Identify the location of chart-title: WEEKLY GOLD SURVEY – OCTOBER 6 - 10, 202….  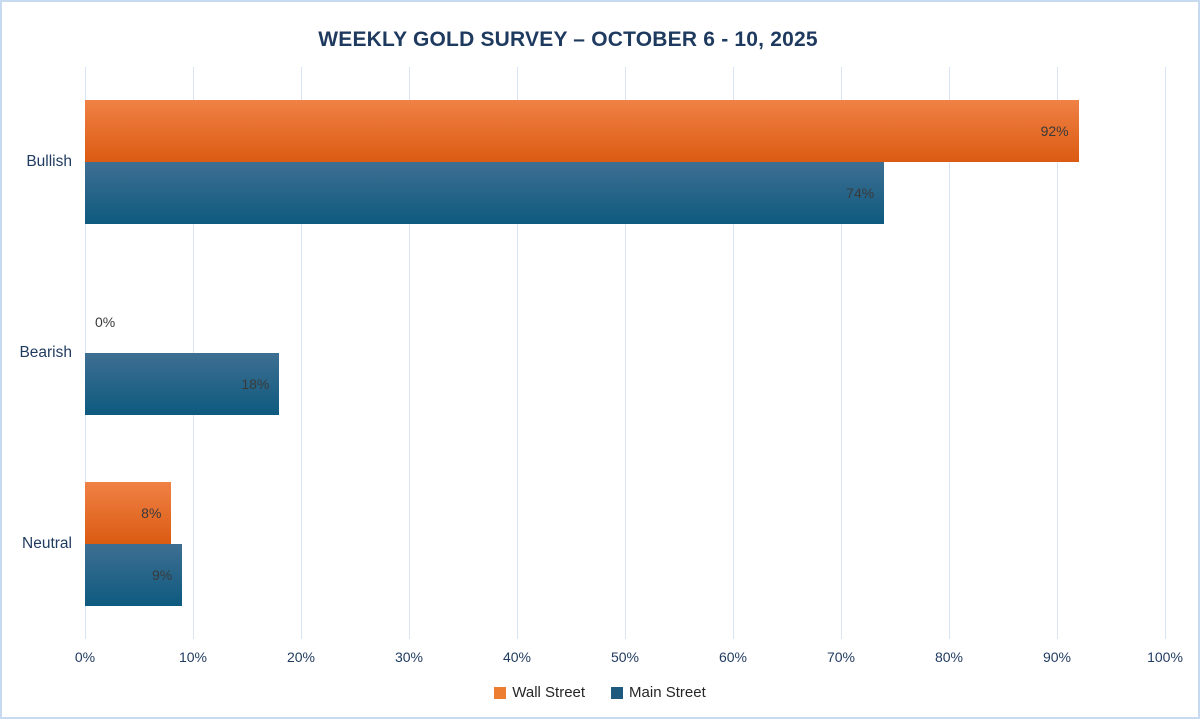
(568, 39).